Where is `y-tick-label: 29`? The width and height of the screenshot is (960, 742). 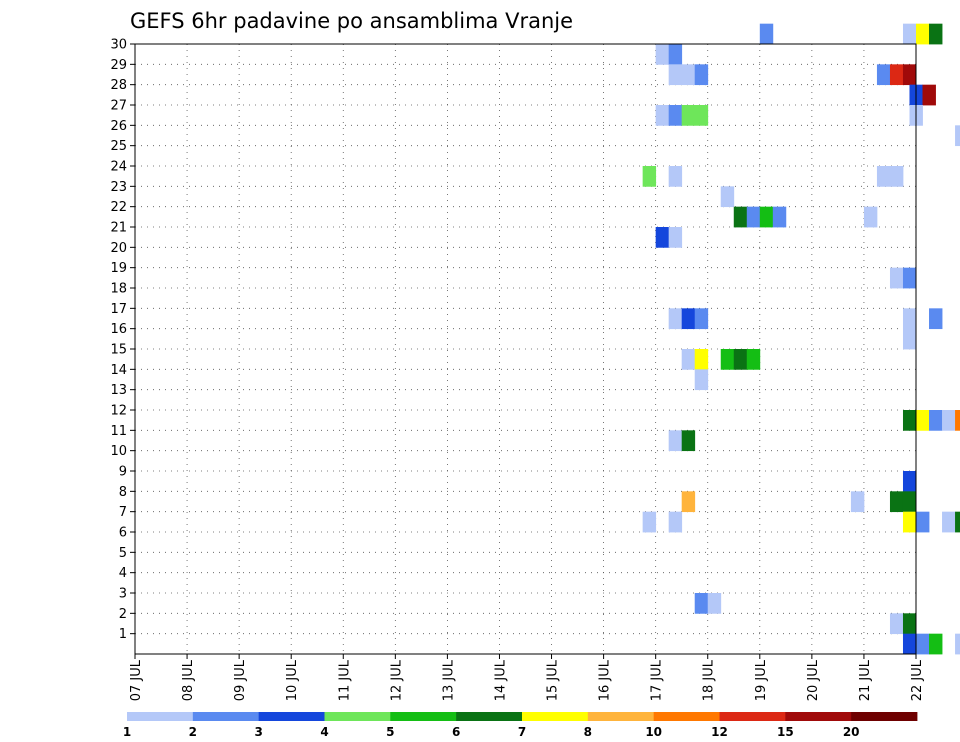
y-tick-label: 29 is located at coordinates (118, 65).